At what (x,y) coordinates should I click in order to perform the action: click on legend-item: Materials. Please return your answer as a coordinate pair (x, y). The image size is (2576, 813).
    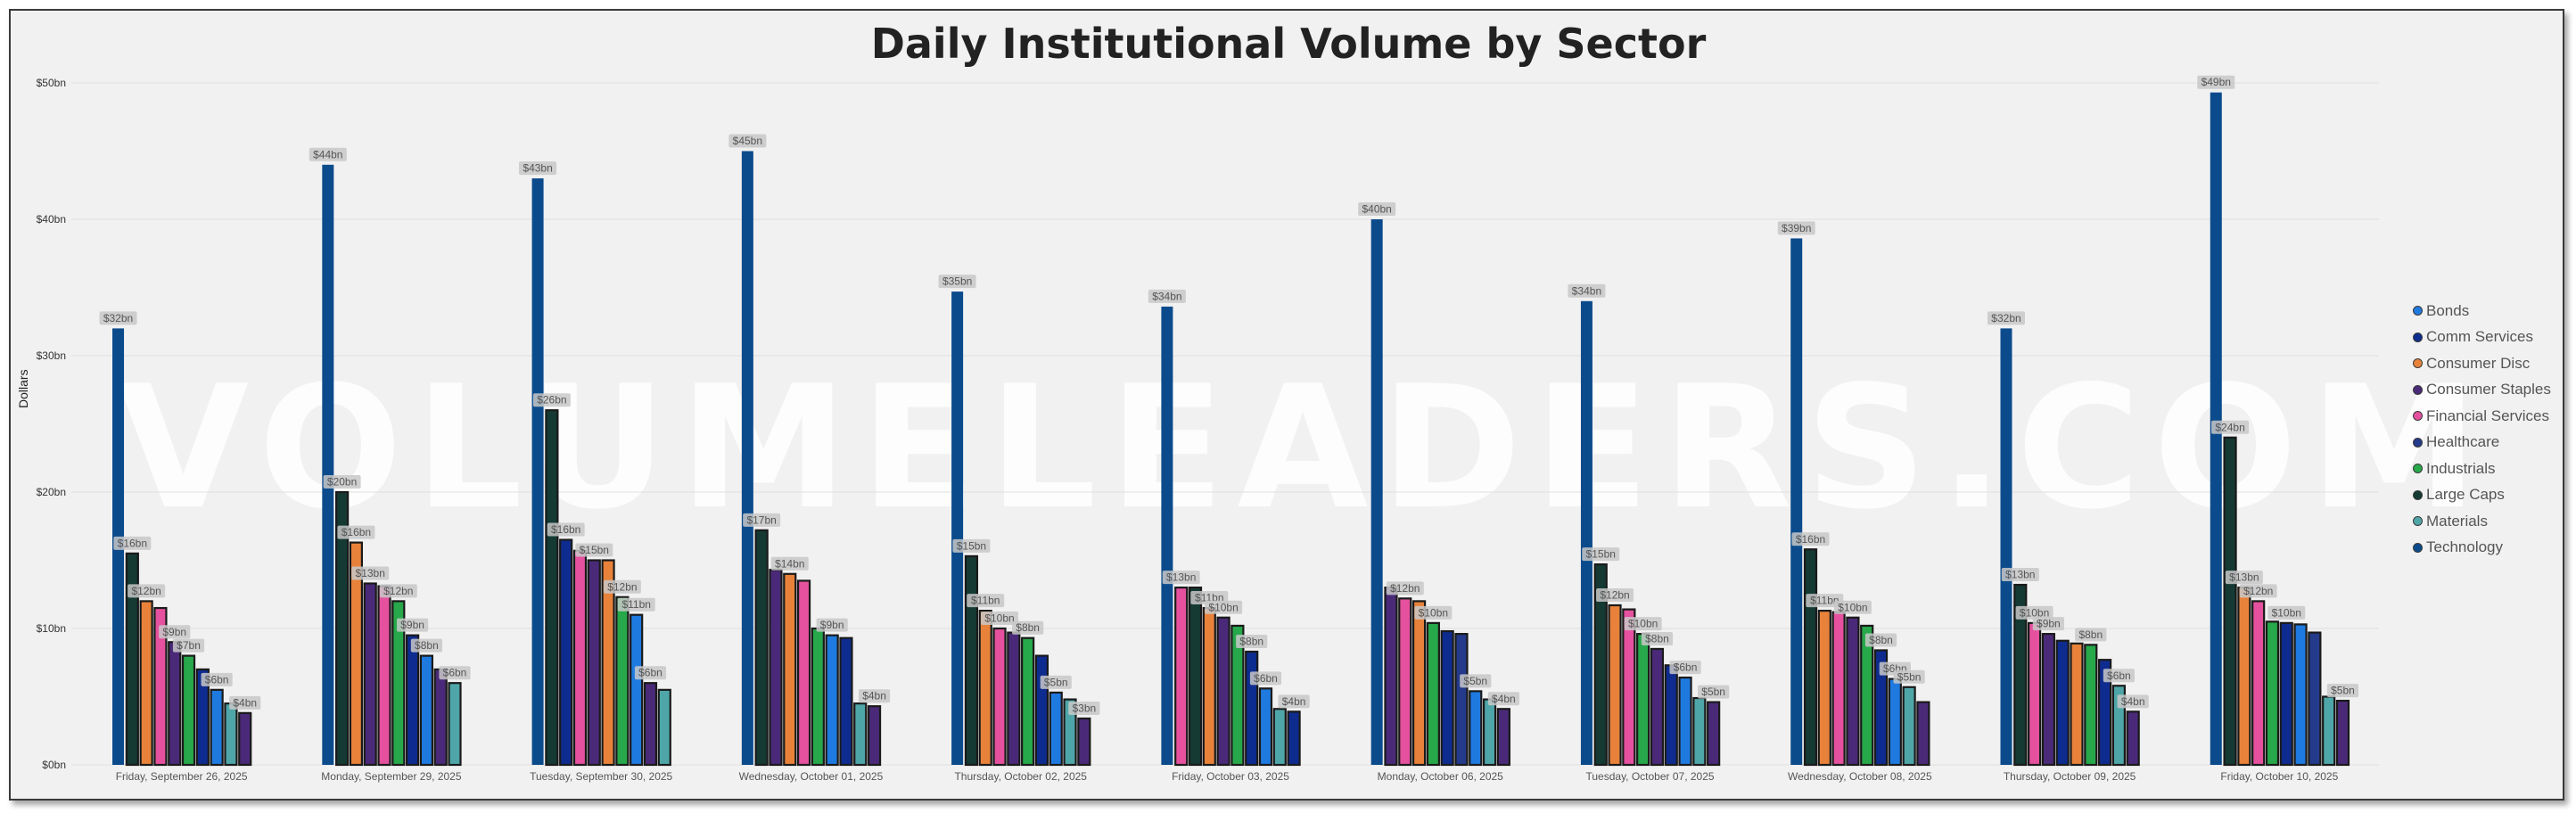
    Looking at the image, I should click on (2482, 521).